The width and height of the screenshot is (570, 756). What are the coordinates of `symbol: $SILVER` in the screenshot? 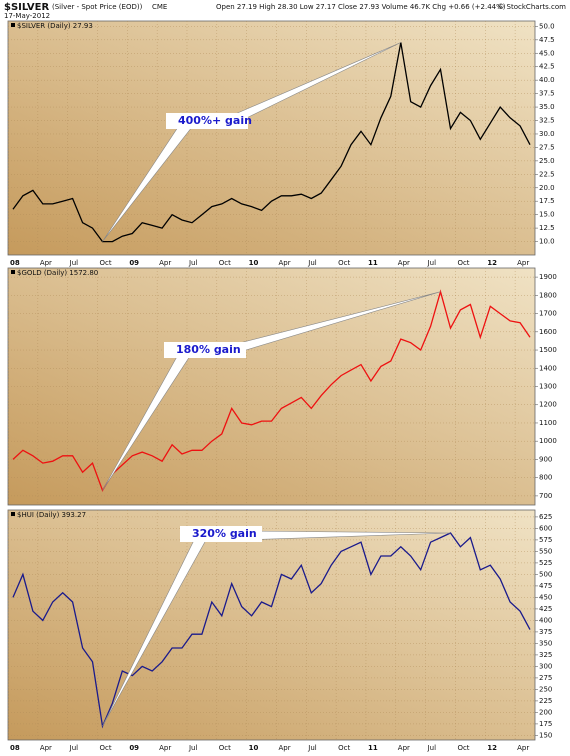 It's located at (26, 7).